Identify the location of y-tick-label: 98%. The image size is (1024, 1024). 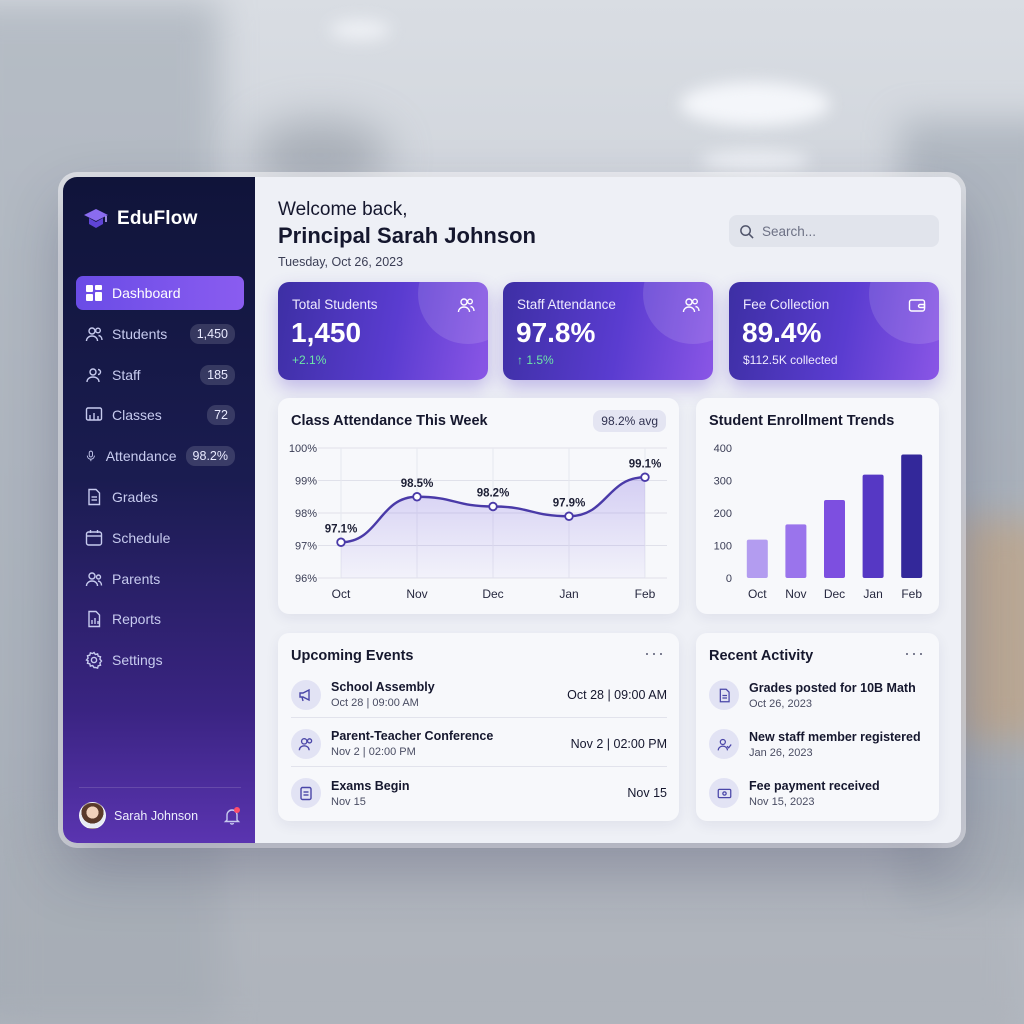
(306, 514).